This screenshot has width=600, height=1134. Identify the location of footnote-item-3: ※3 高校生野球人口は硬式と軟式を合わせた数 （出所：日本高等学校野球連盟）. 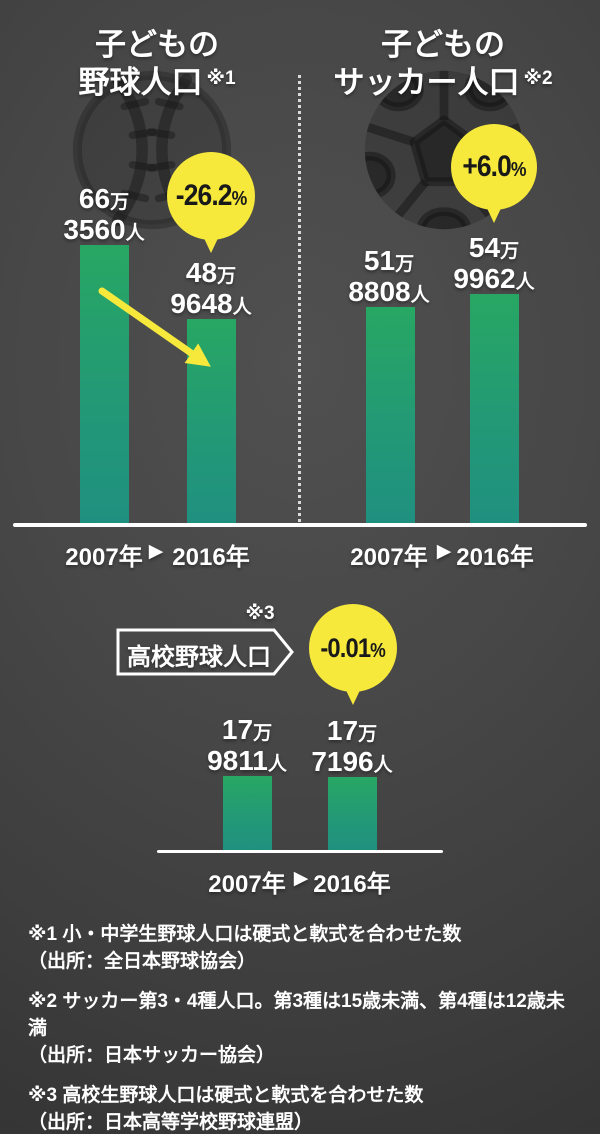
(304, 1108).